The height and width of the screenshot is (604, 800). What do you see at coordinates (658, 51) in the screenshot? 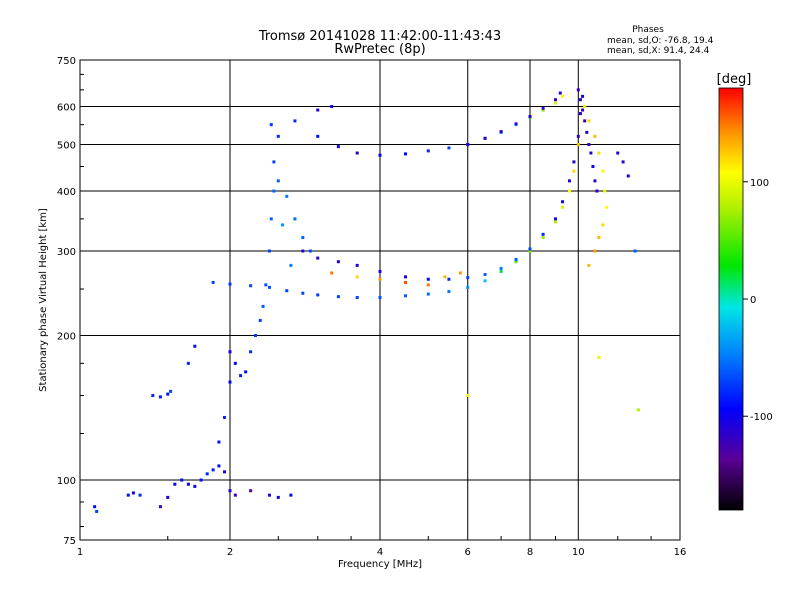
I see `stats-x: mean, sd,X: 91.4, 24.4` at bounding box center [658, 51].